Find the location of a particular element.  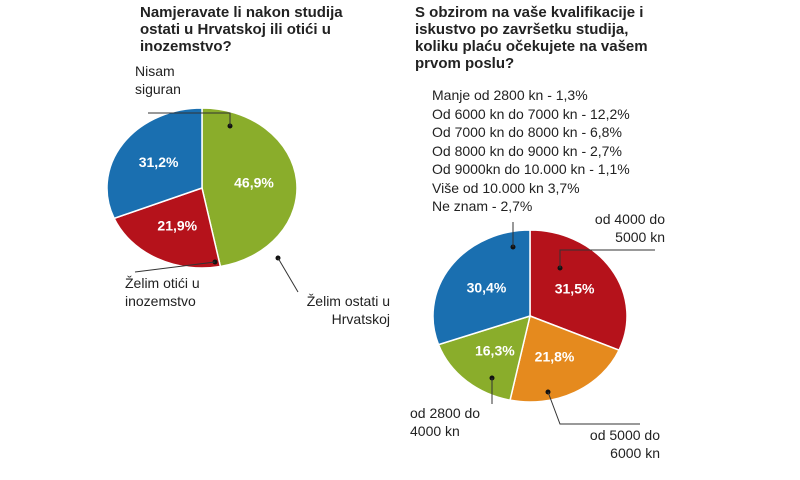

category-label: od 4000 do 5000 kn is located at coordinates (629, 228).